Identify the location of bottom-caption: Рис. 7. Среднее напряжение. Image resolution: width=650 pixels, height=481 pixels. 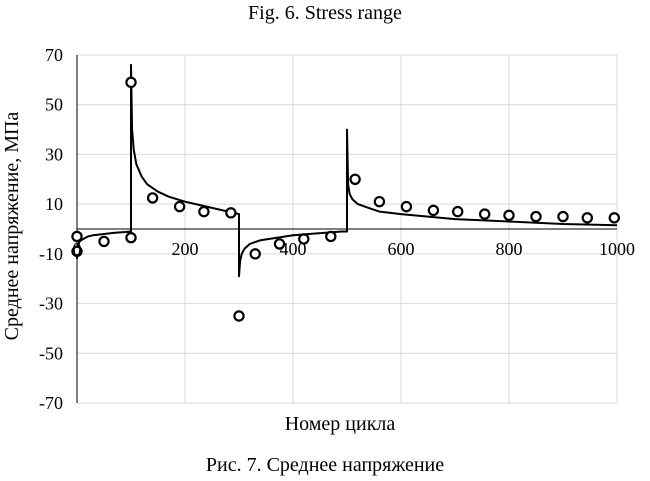
(325, 465).